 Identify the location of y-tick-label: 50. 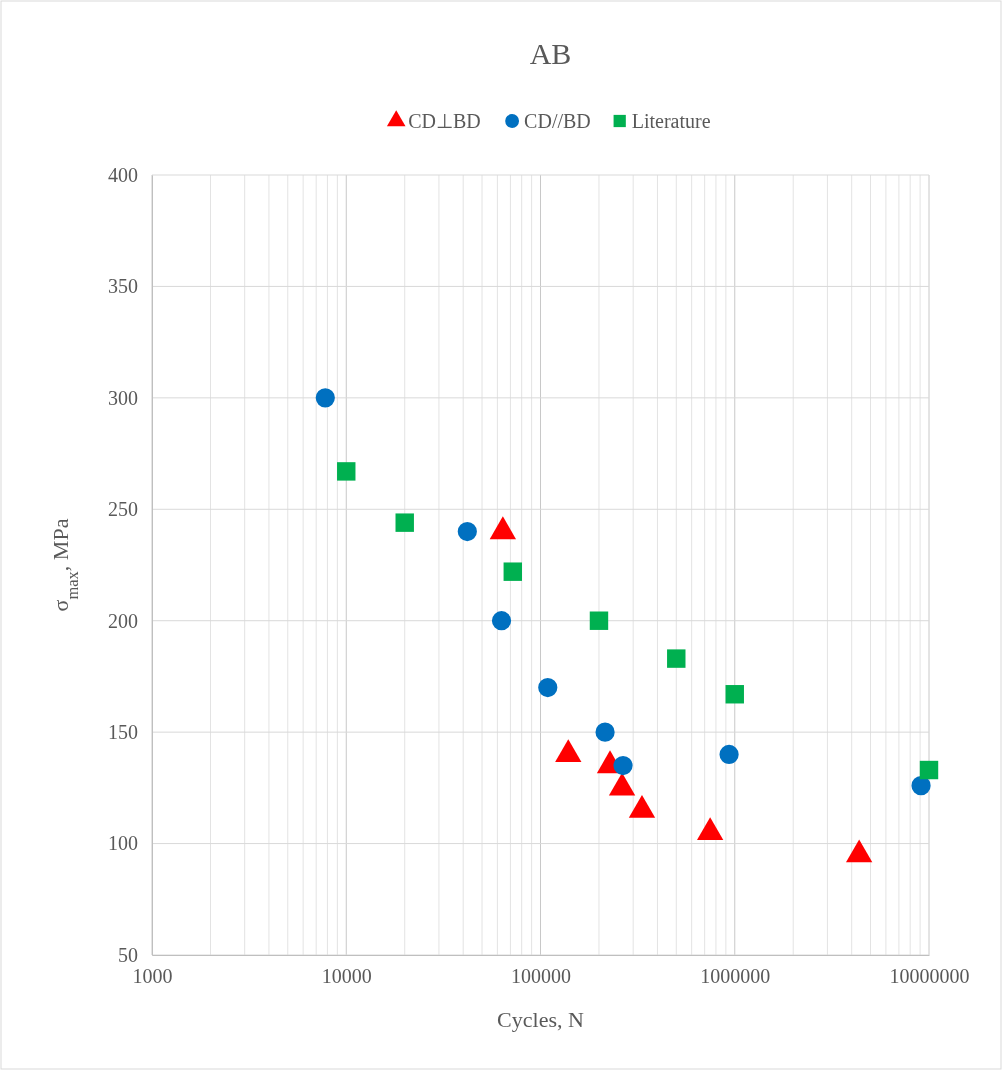
(128, 954).